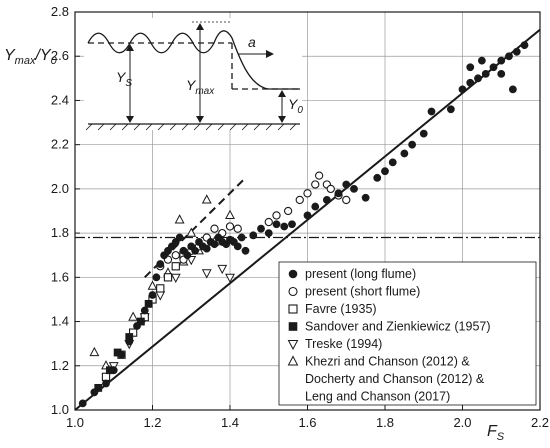  What do you see at coordinates (293, 345) in the screenshot?
I see `legend-marker-open-triangle-down` at bounding box center [293, 345].